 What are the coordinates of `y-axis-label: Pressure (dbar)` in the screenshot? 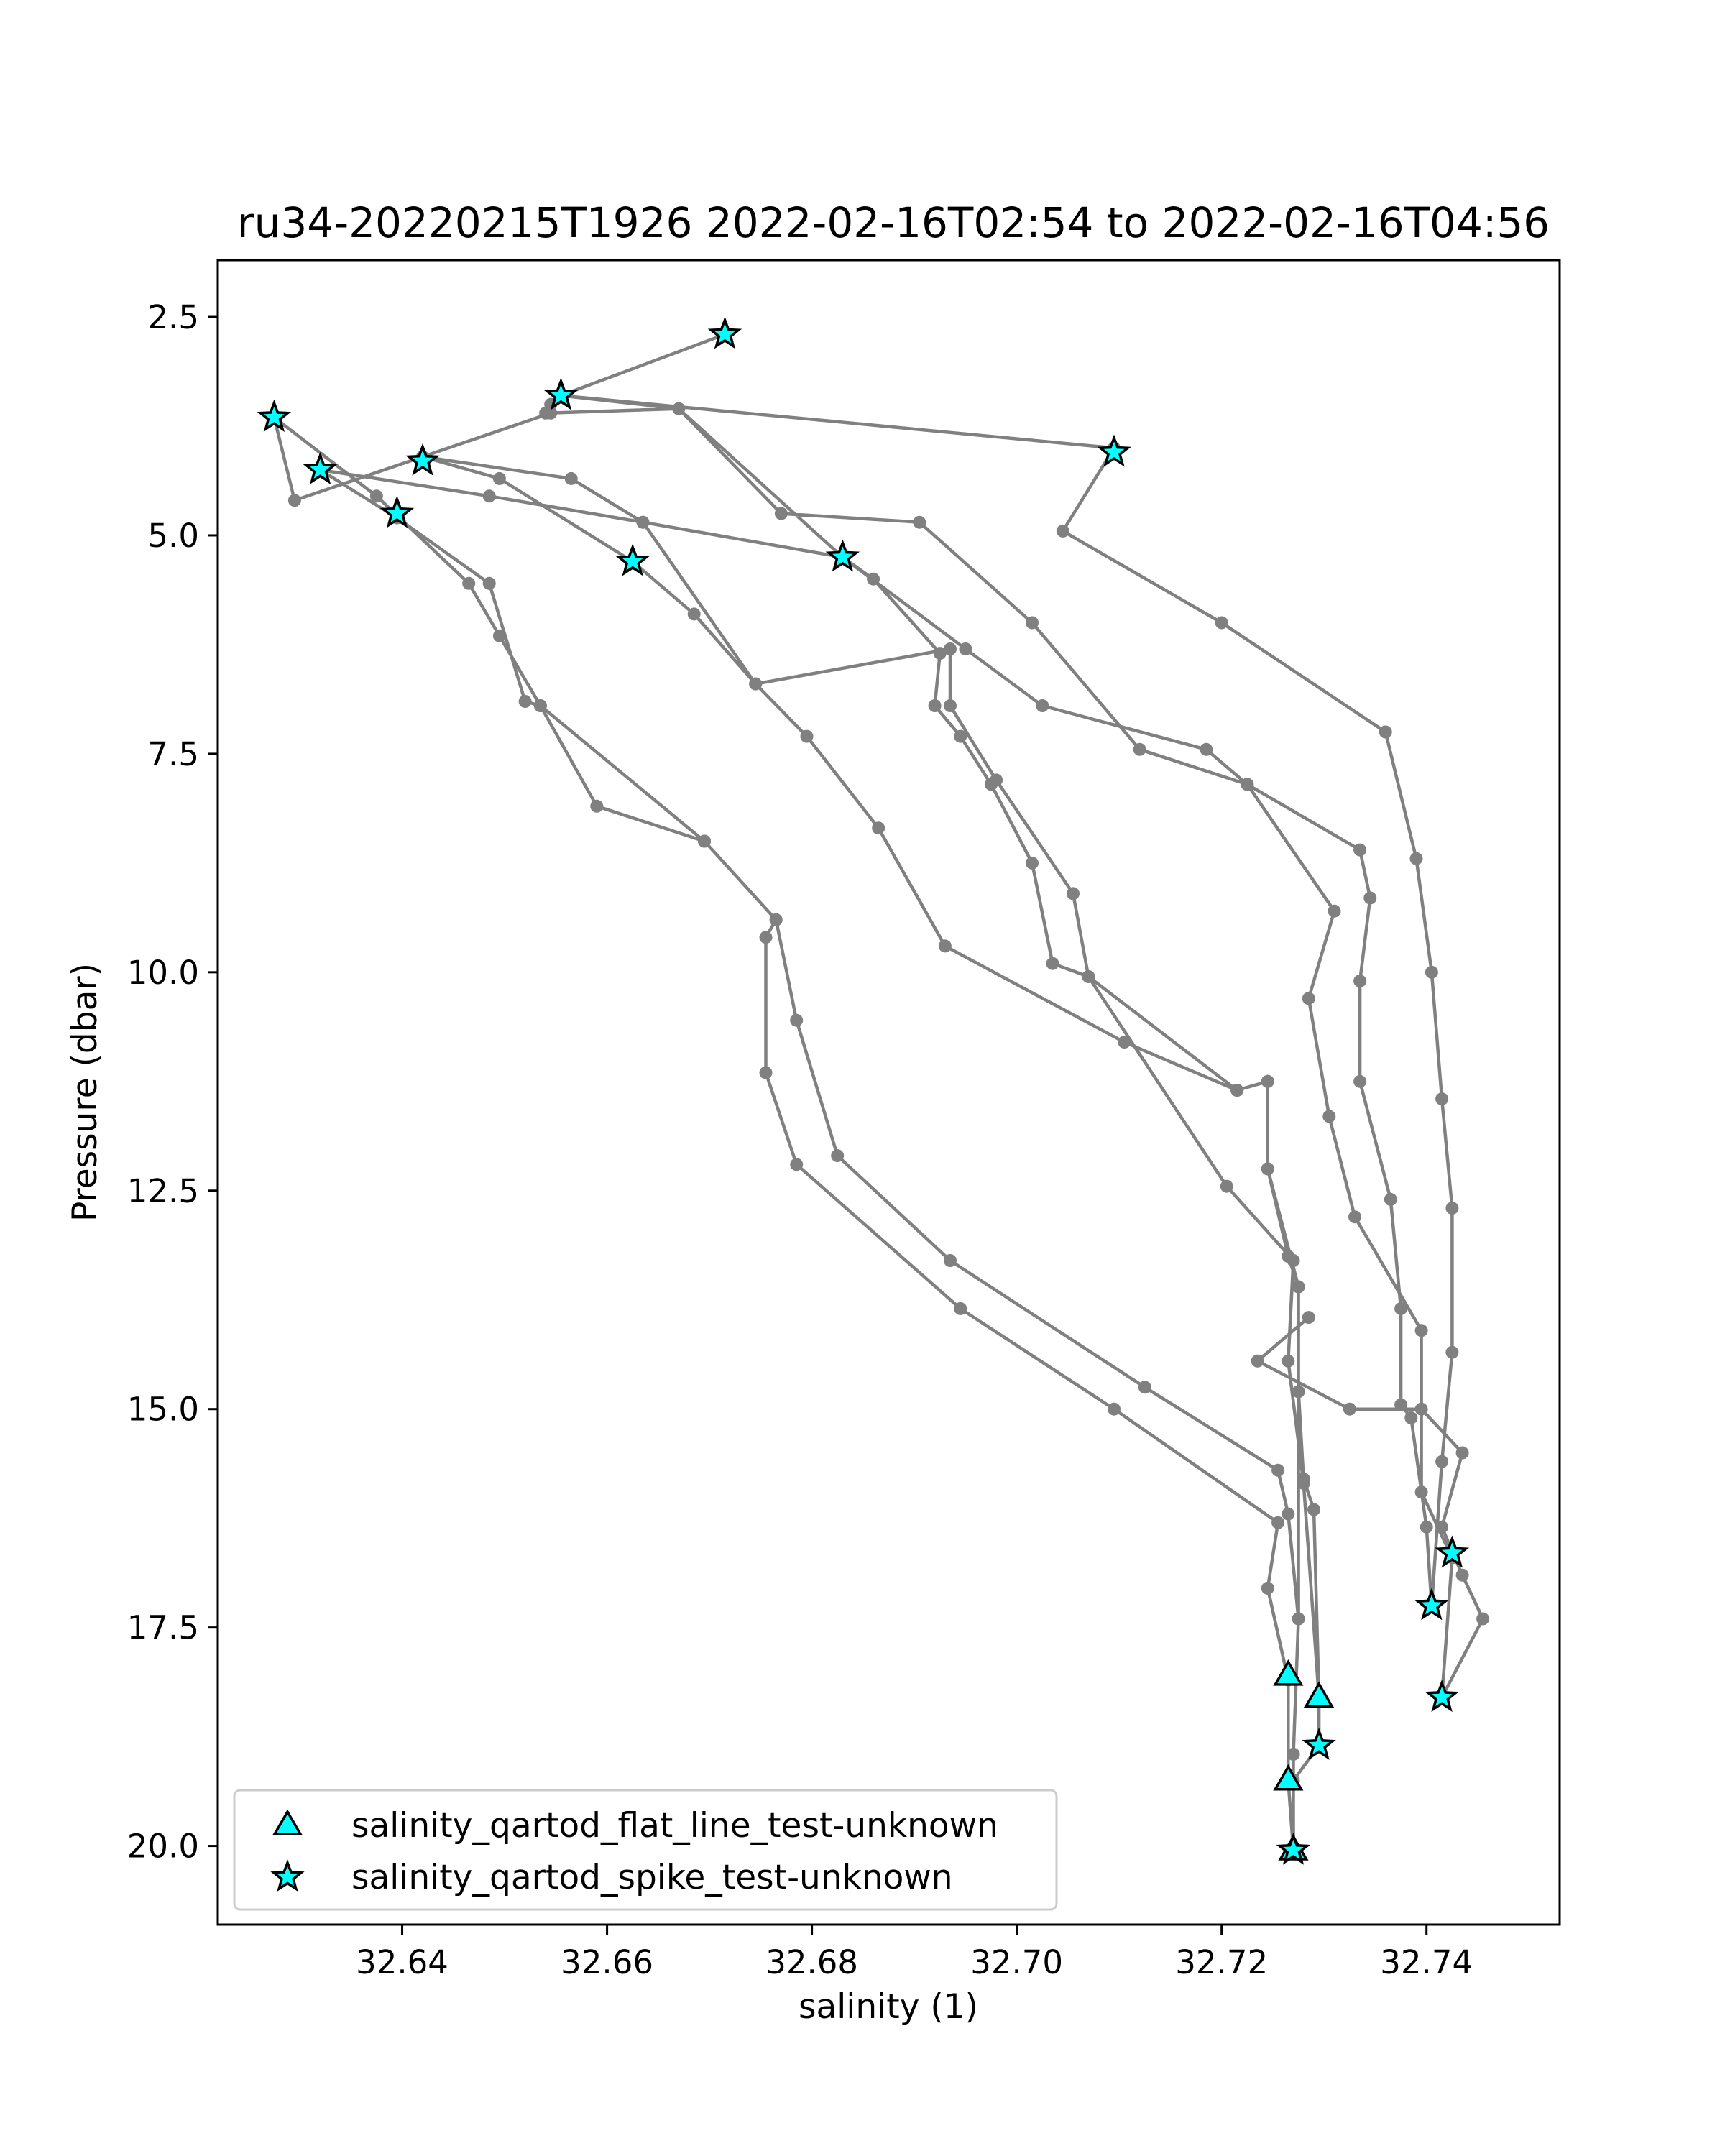 It's located at (85, 1093).